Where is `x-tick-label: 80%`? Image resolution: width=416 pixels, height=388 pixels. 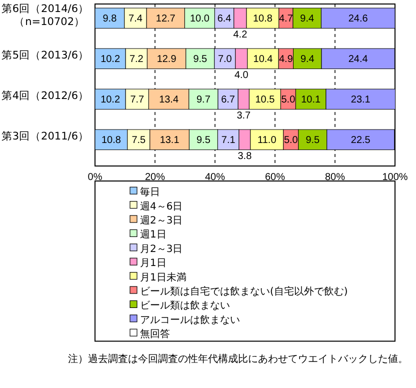
x-tick-label: 80% is located at coordinates (335, 178).